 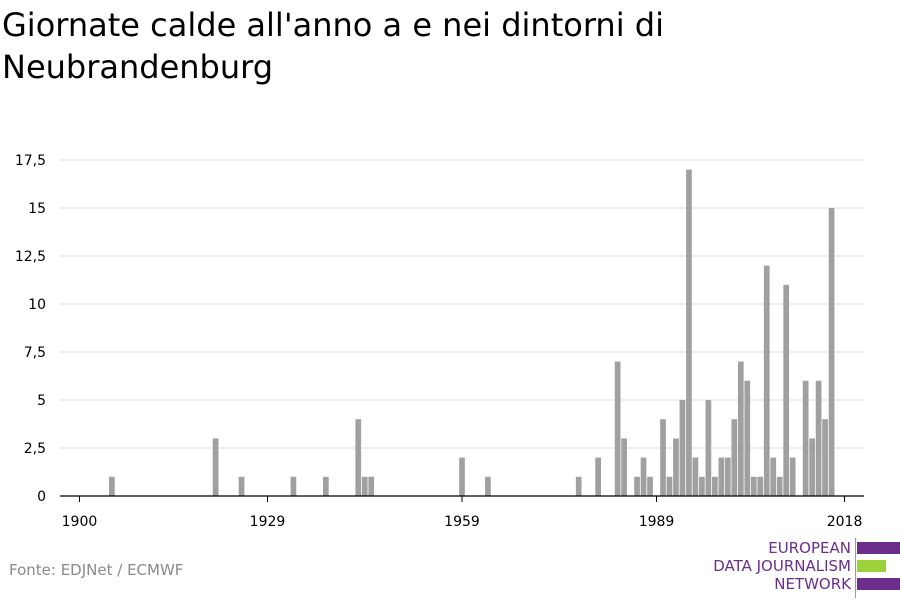 I want to click on y-tick-label: 12,5, so click(x=30, y=257).